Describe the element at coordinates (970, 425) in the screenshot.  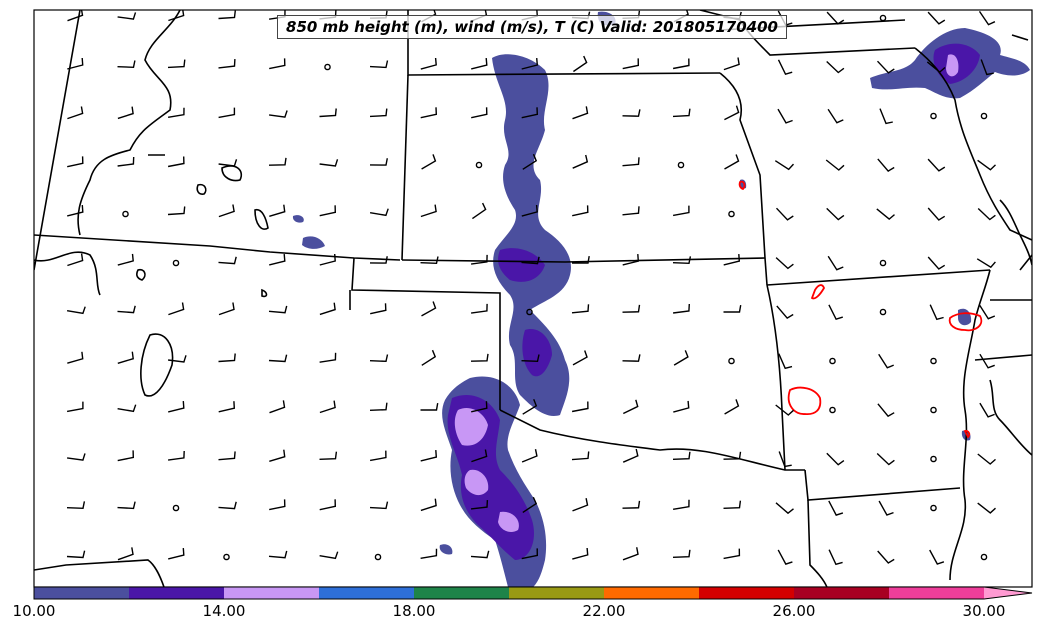
I see `border-mississippi-river` at that location.